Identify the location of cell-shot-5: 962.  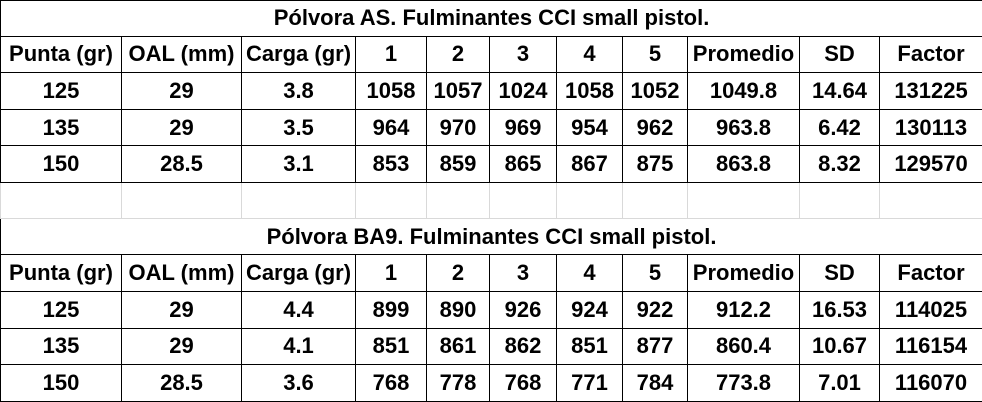
(655, 127).